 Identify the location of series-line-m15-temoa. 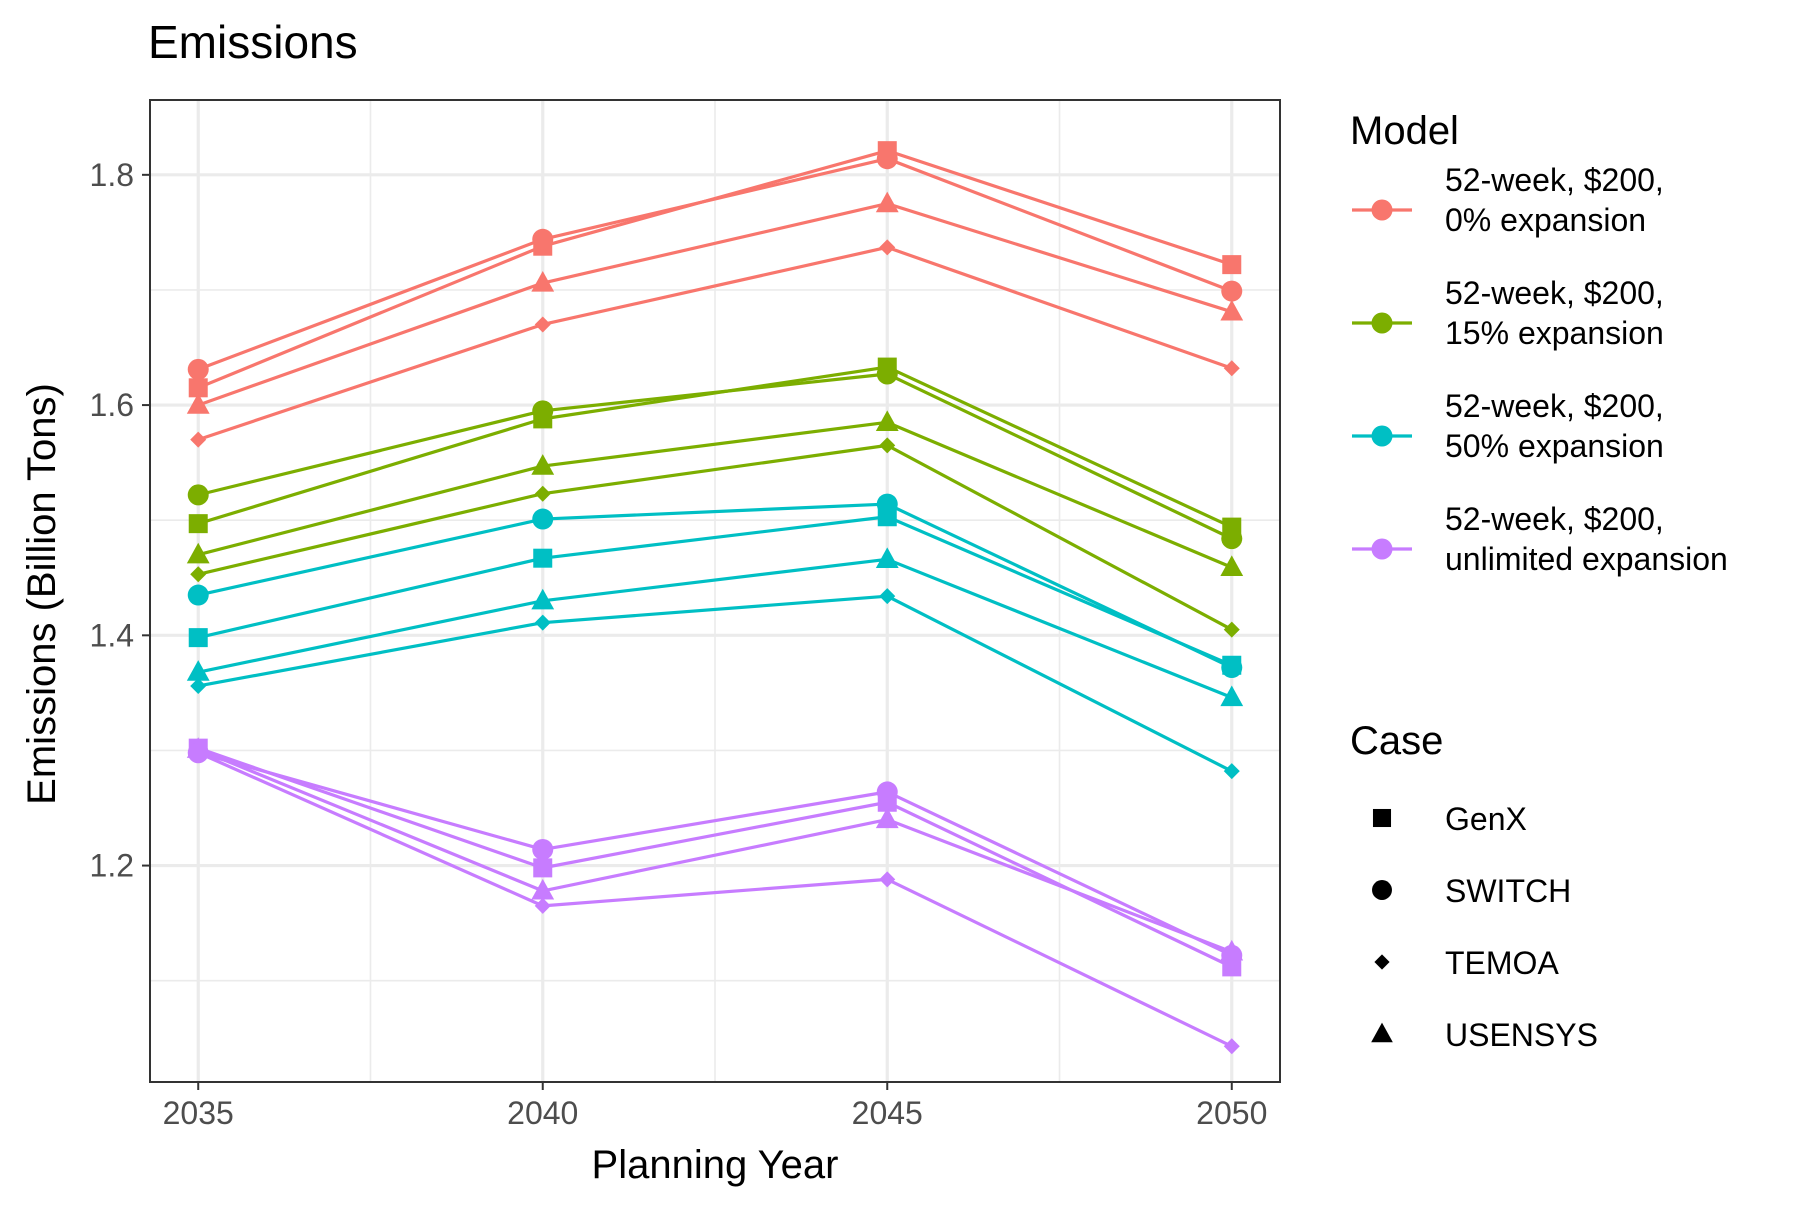
(715, 537).